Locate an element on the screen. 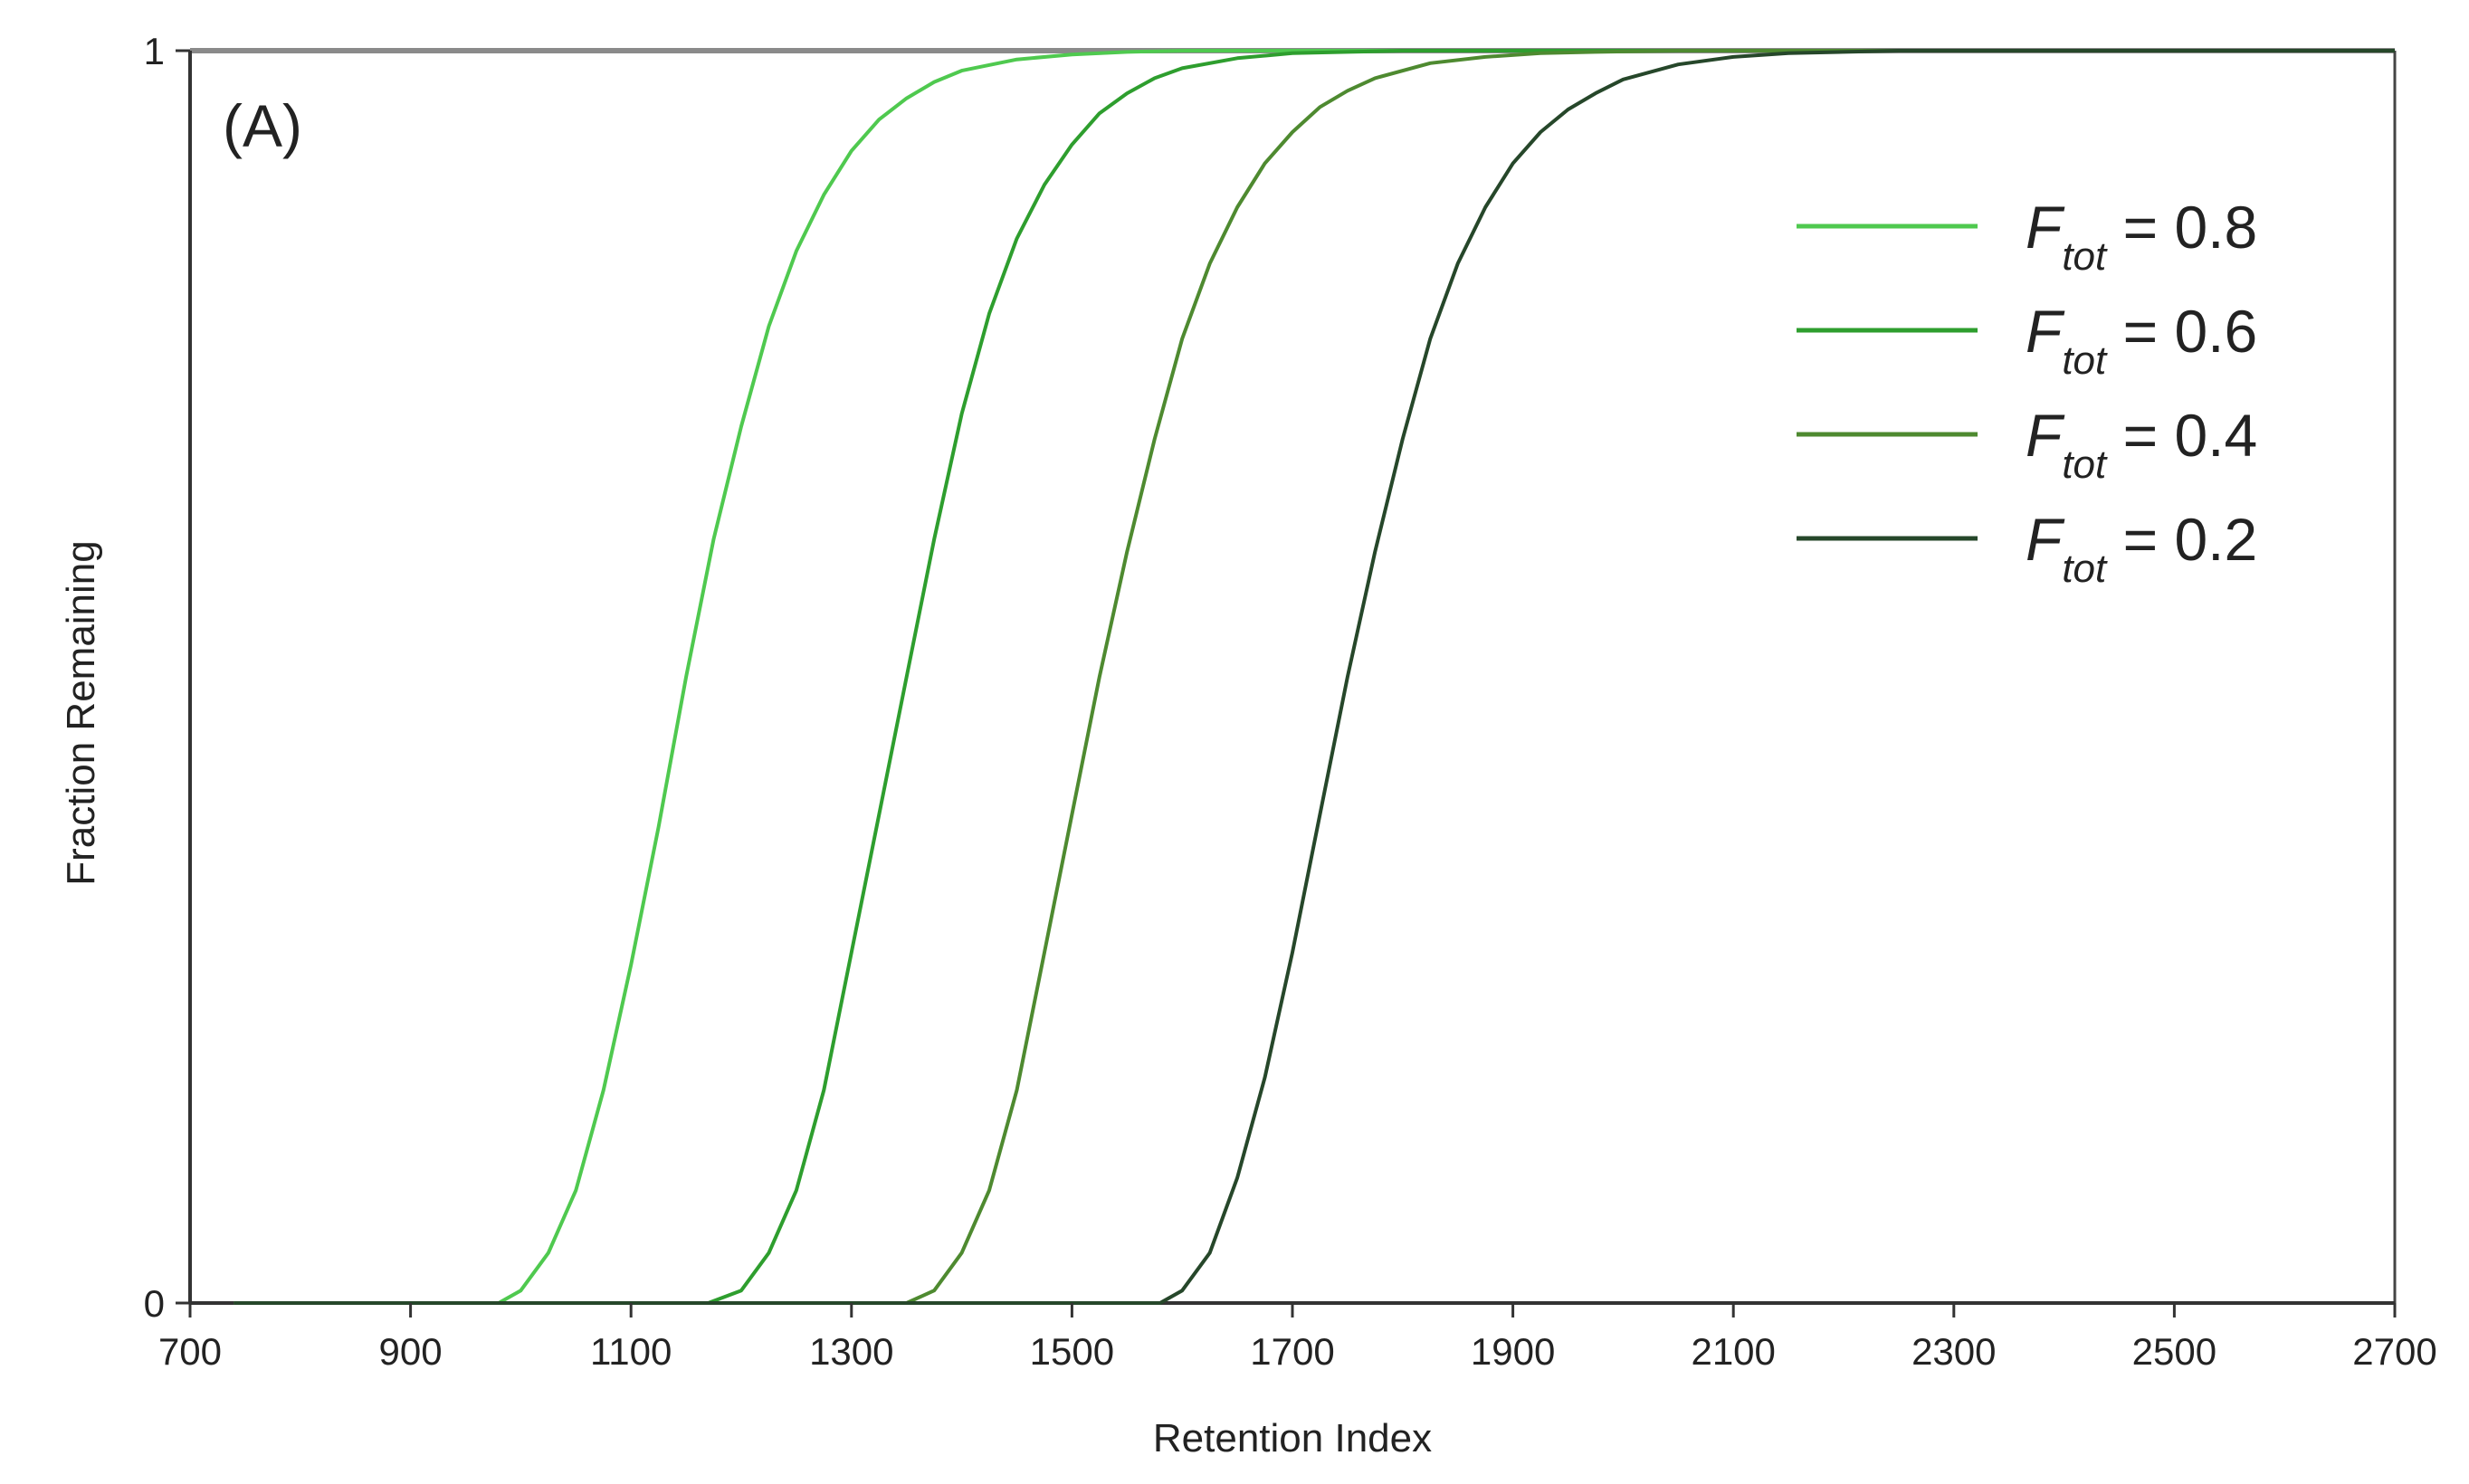  legend-value: = 0.6 is located at coordinates (2181, 331).